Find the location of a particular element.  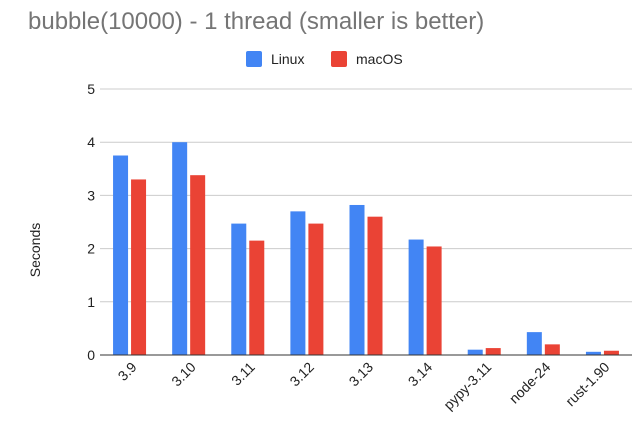

x-tick-label: 3.9 is located at coordinates (127, 371).